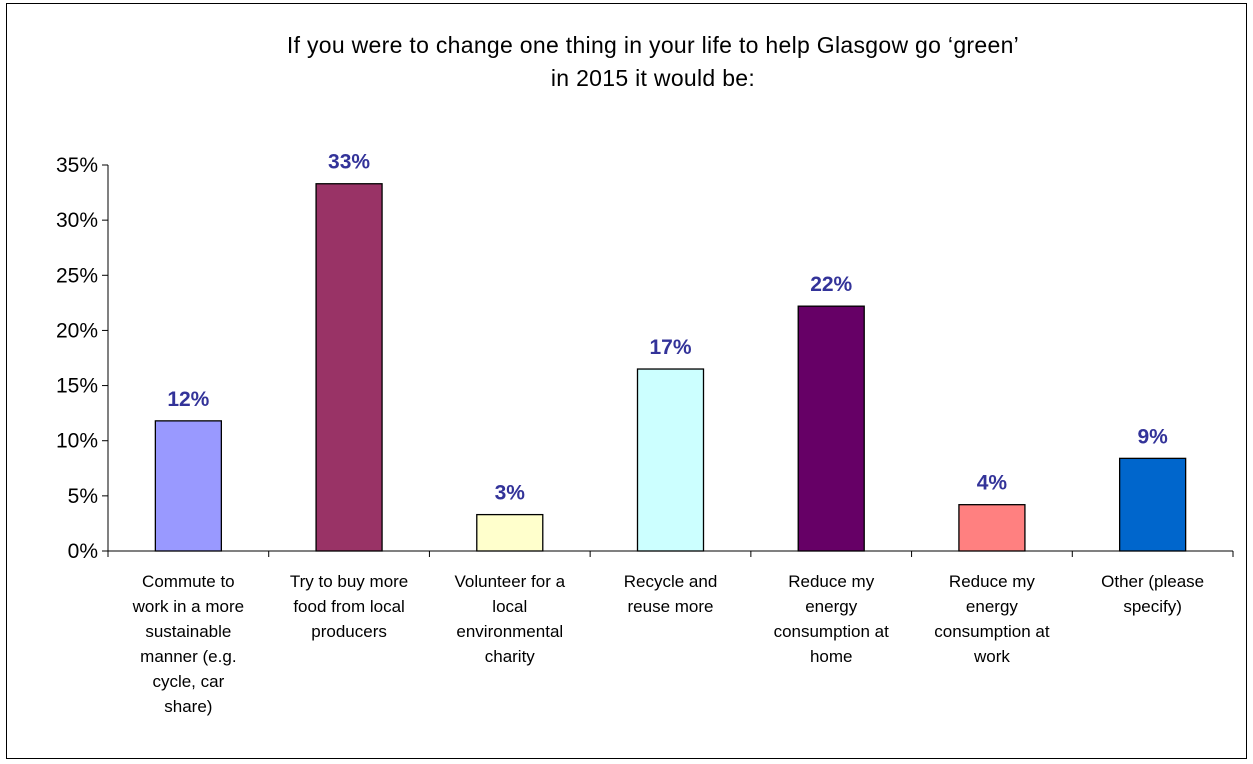  I want to click on y-axis: 0% 5% 10% 15% 20% 25% 30% 35%, so click(82, 358).